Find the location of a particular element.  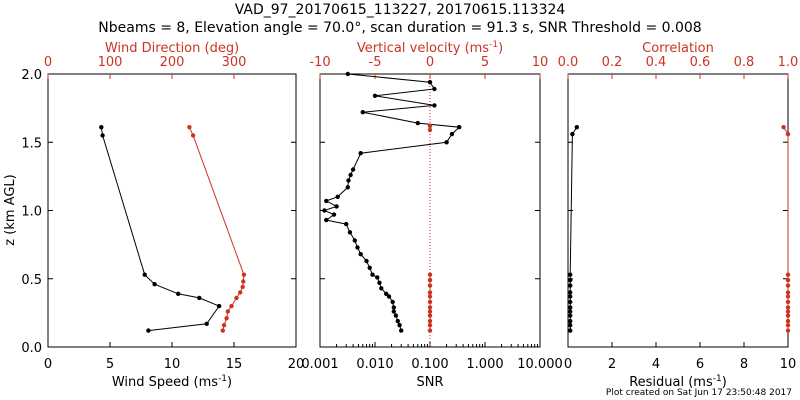

top-tick-label: 0.4 is located at coordinates (656, 62).